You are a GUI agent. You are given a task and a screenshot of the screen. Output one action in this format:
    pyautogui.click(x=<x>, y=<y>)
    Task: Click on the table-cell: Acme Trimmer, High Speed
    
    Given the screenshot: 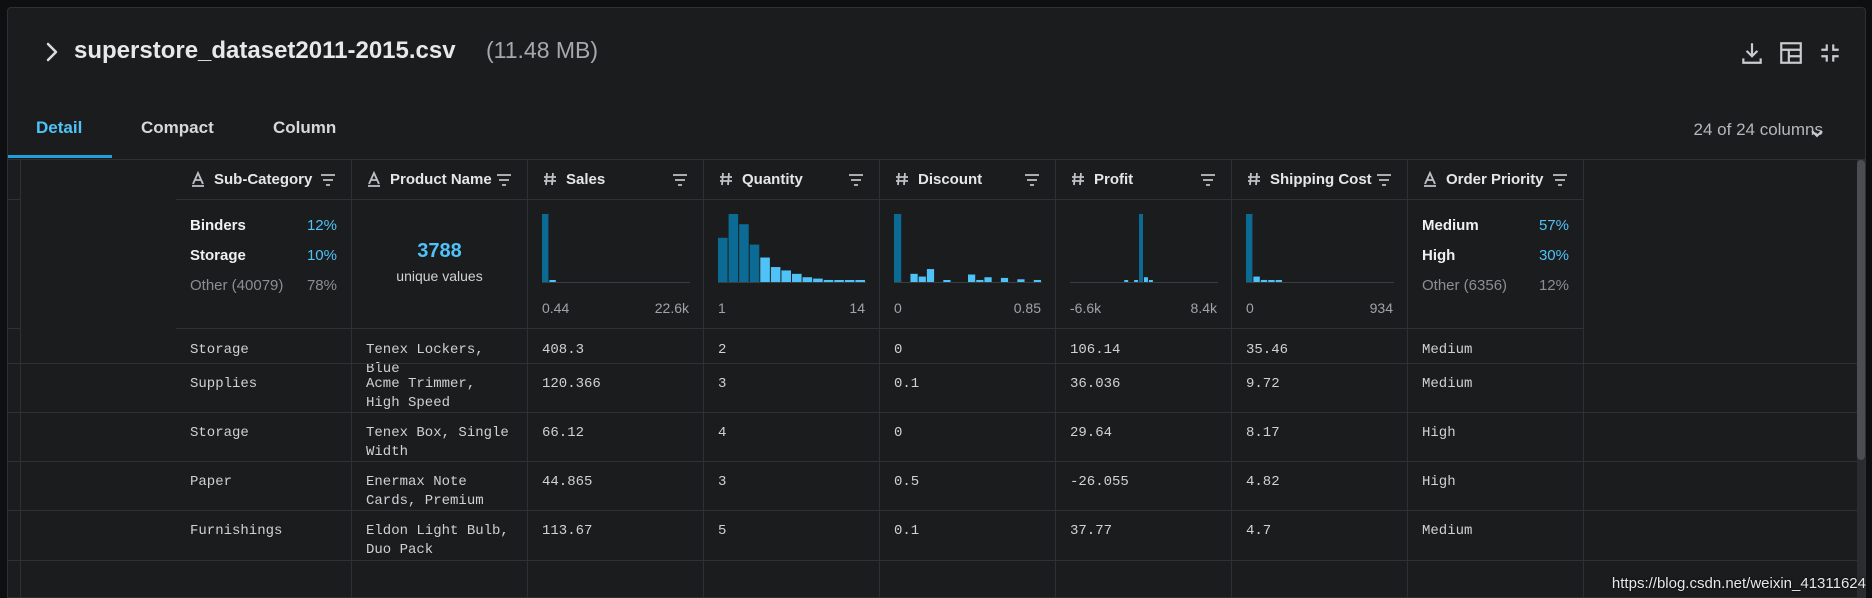 What is the action you would take?
    pyautogui.click(x=421, y=393)
    